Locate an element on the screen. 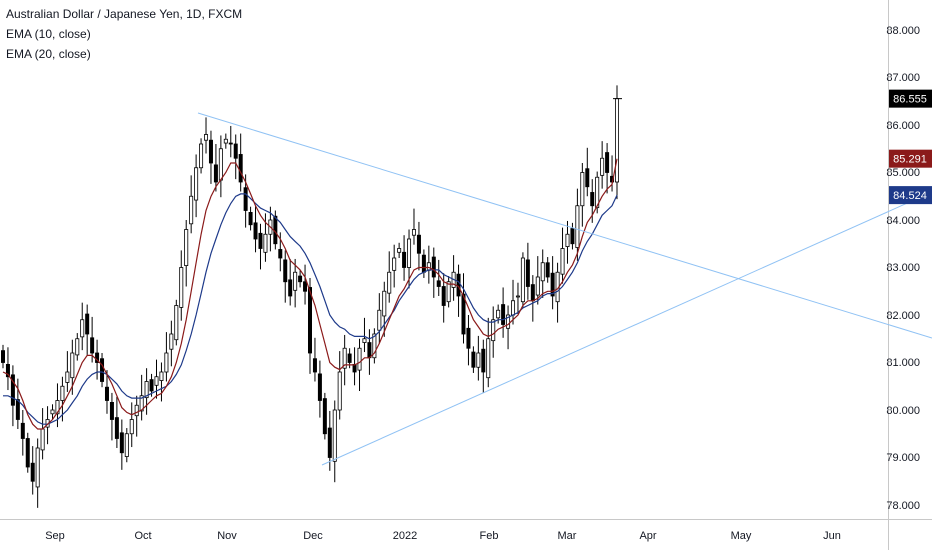 Image resolution: width=932 pixels, height=555 pixels. price-label-text: 86.555 is located at coordinates (910, 100).